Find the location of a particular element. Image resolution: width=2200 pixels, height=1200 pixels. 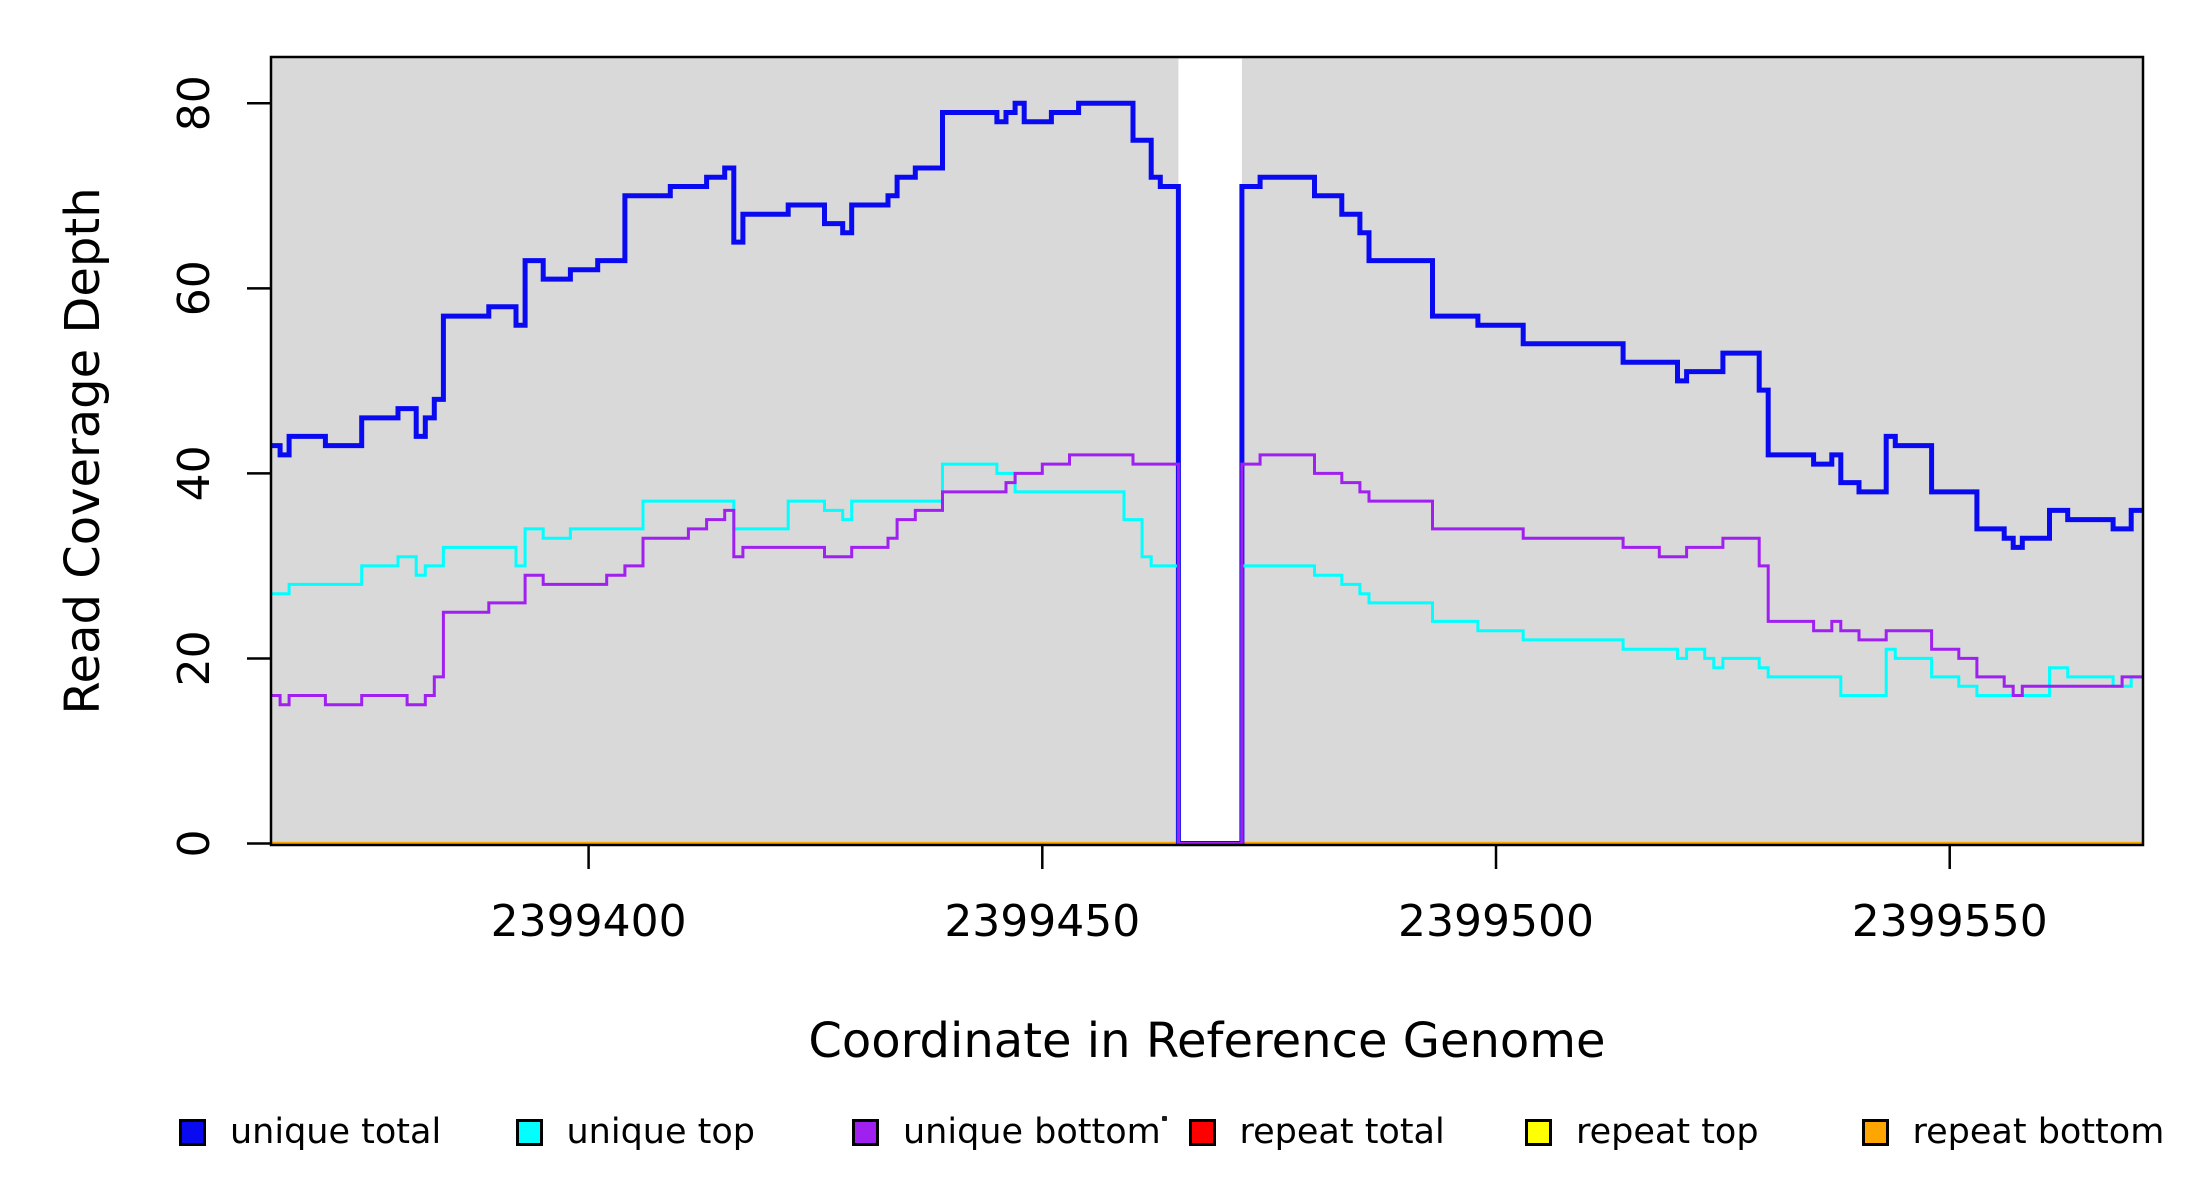

coverage-gap-band is located at coordinates (1210, 451).